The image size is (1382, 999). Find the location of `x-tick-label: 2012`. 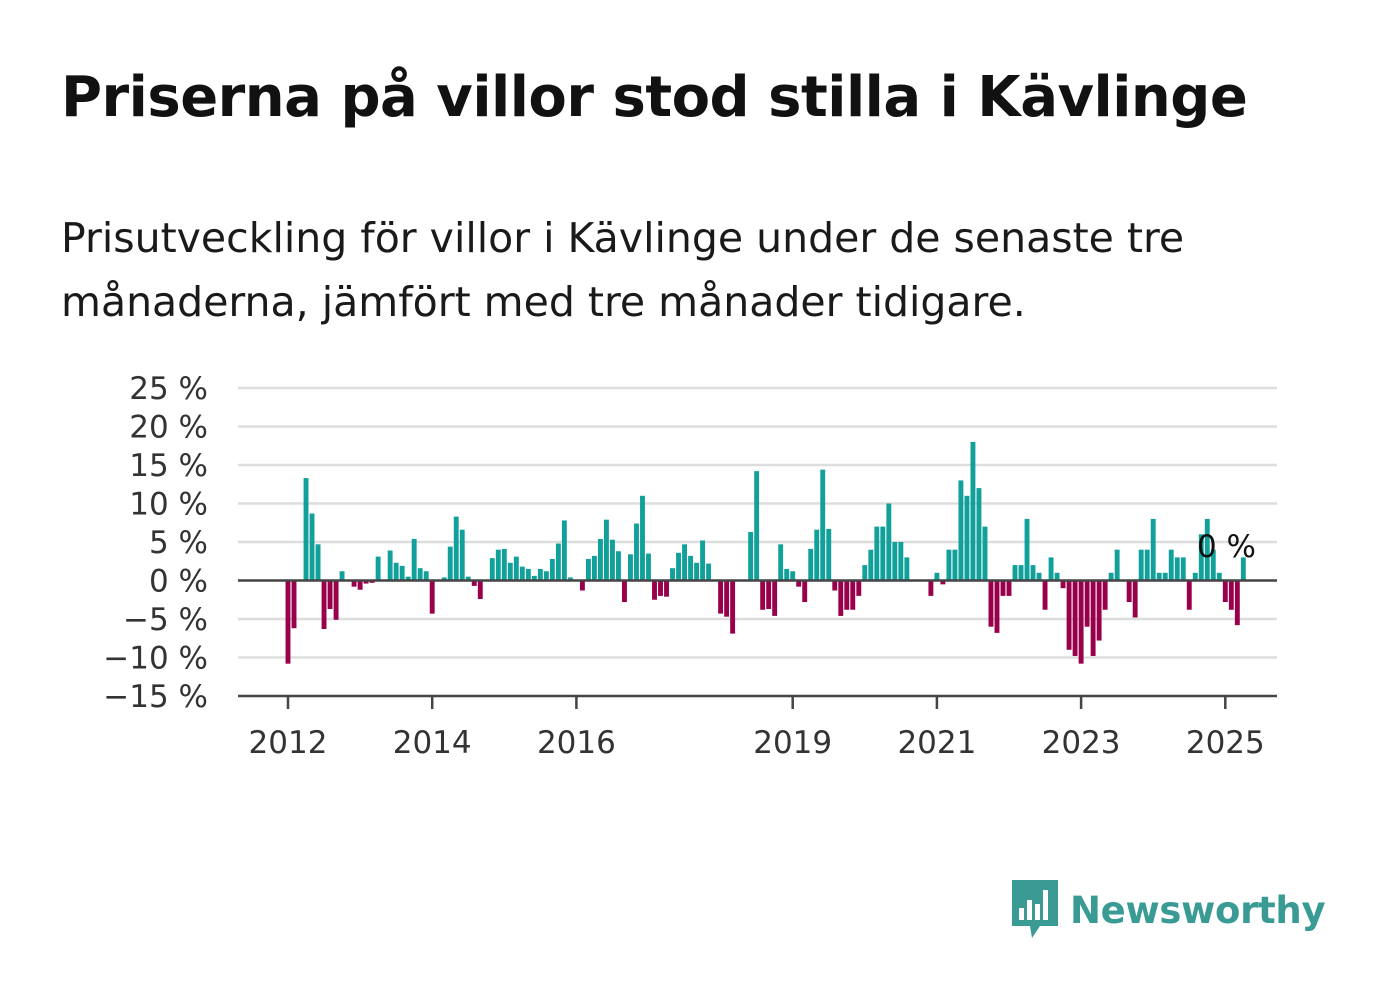

x-tick-label: 2012 is located at coordinates (288, 743).